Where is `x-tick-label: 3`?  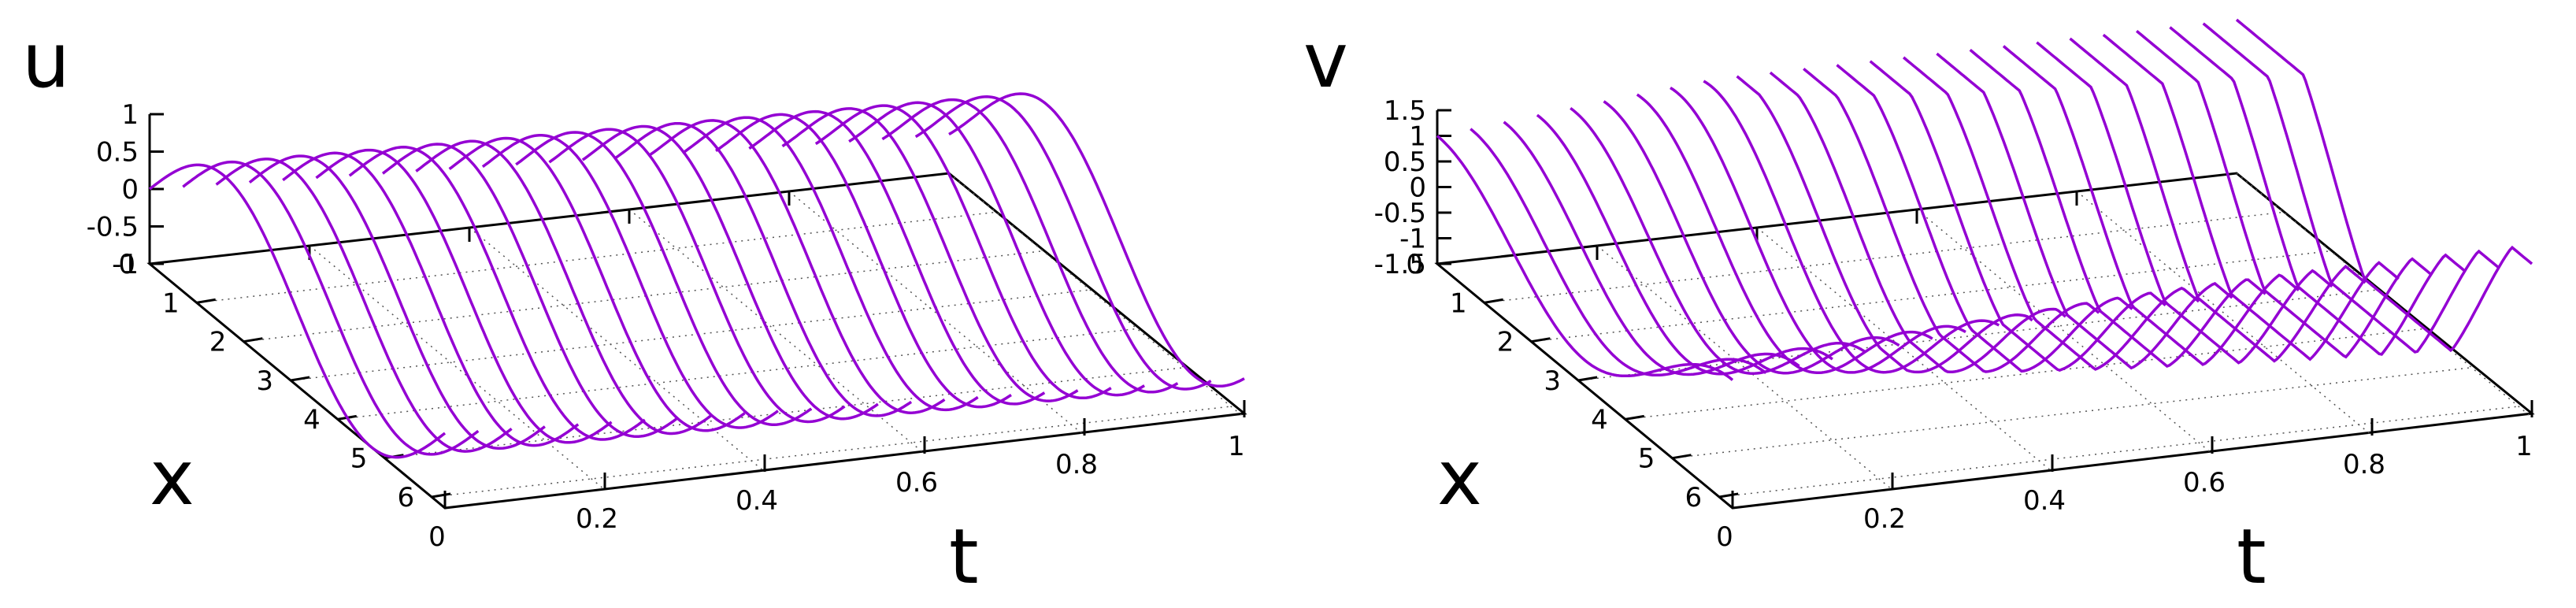 x-tick-label: 3 is located at coordinates (1552, 381).